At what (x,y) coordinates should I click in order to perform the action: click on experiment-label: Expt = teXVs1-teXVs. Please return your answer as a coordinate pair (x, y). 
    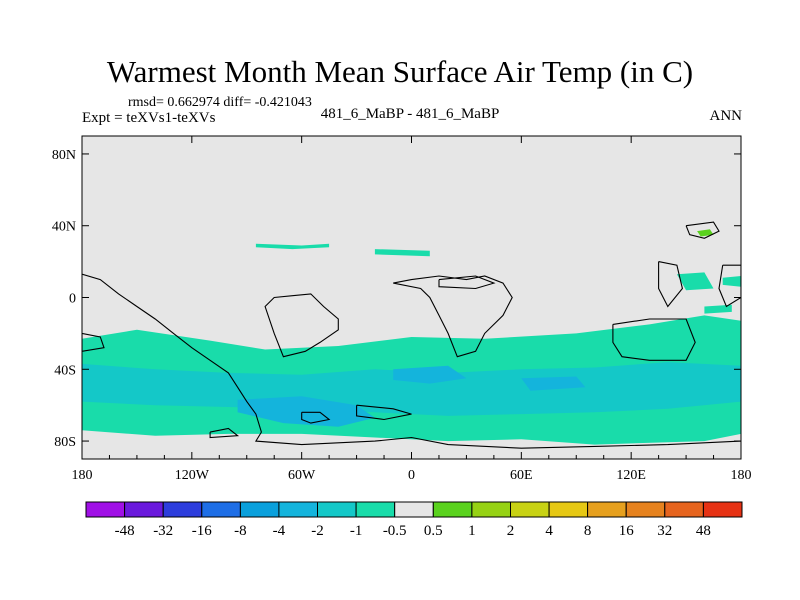
    Looking at the image, I should click on (149, 118).